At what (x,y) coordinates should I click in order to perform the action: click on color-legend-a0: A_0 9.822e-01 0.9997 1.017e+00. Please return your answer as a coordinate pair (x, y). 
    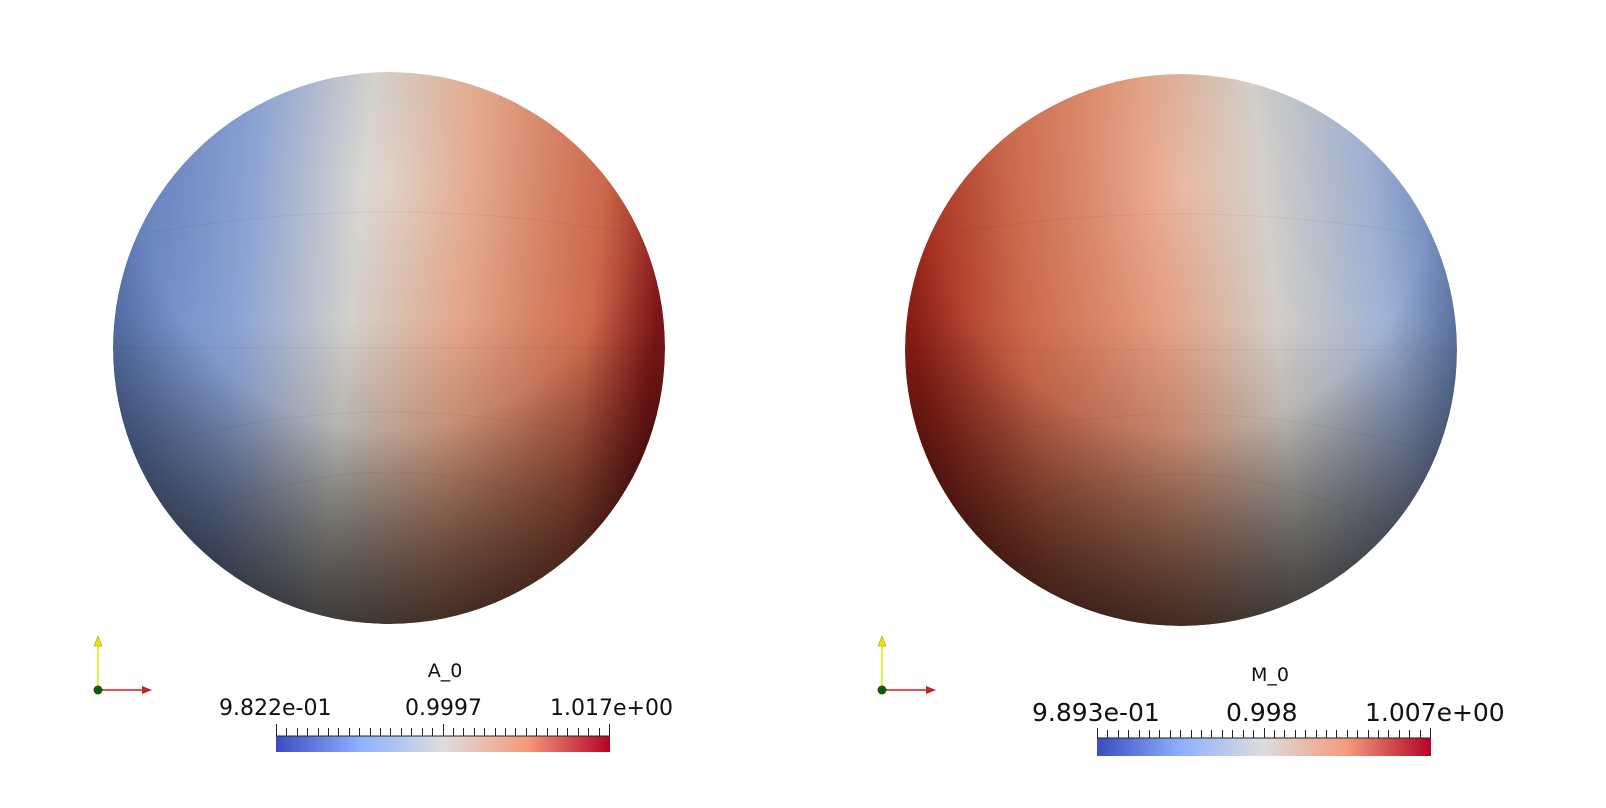
    Looking at the image, I should click on (445, 707).